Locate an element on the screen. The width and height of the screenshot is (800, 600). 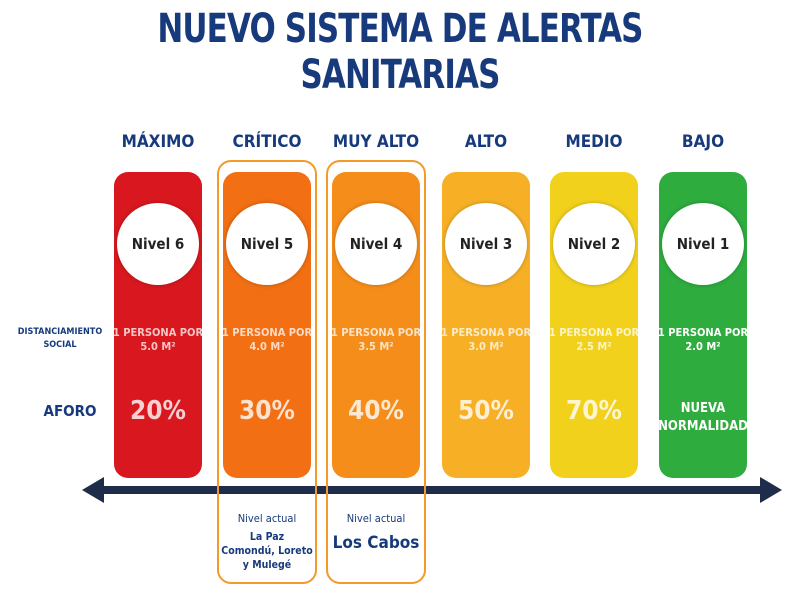
distancing: 1 PERSONA POR 4.0 M² is located at coordinates (267, 340).